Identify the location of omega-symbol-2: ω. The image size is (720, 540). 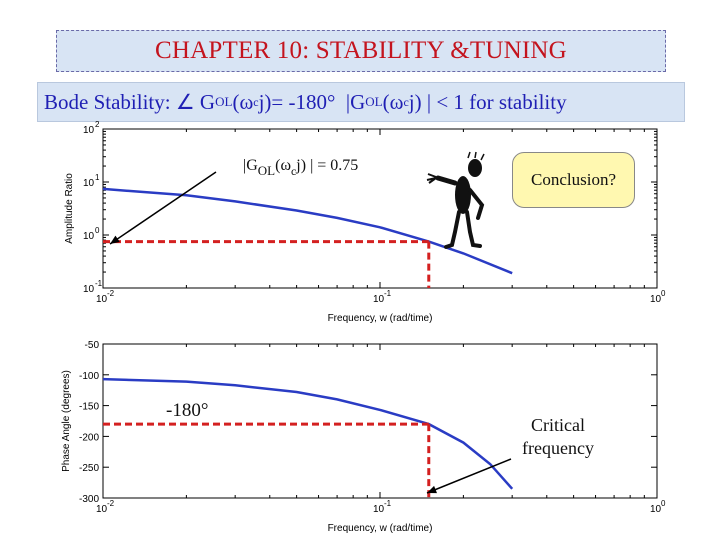
(396, 101).